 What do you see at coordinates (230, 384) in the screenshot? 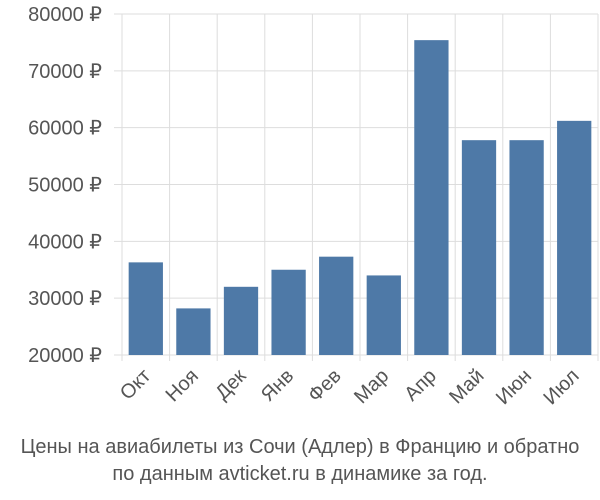
I see `x-tick-label: Дек` at bounding box center [230, 384].